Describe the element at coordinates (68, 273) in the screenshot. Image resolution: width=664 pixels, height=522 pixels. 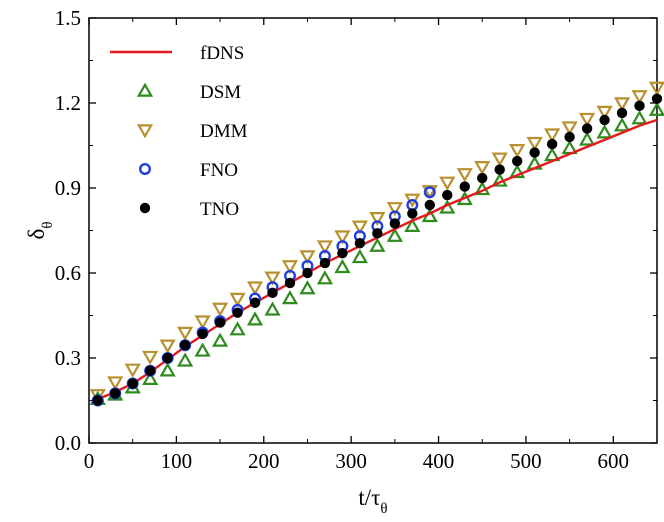
I see `y-tick-label: 0.6` at that location.